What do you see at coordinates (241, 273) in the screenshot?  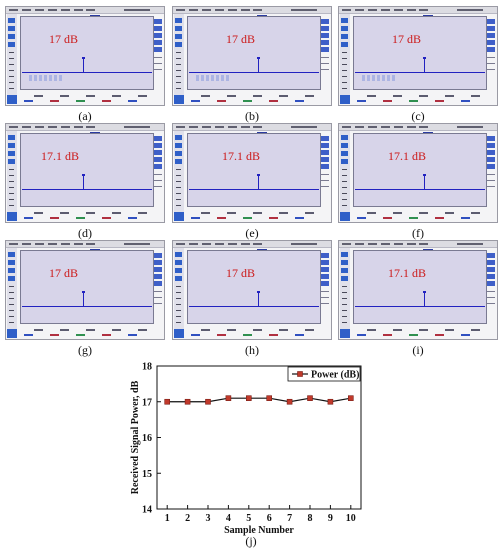 I see `peak-power-label: 17 dB` at bounding box center [241, 273].